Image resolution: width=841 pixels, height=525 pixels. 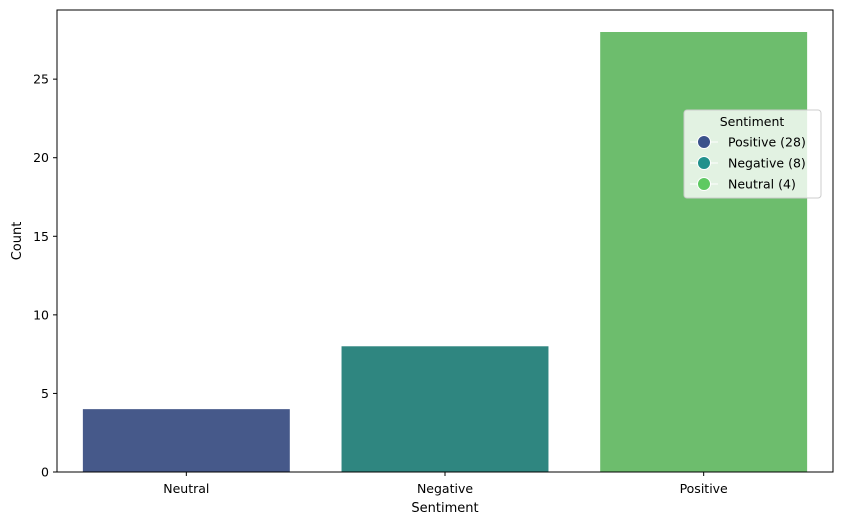 I want to click on y-tick-label: 15, so click(x=41, y=236).